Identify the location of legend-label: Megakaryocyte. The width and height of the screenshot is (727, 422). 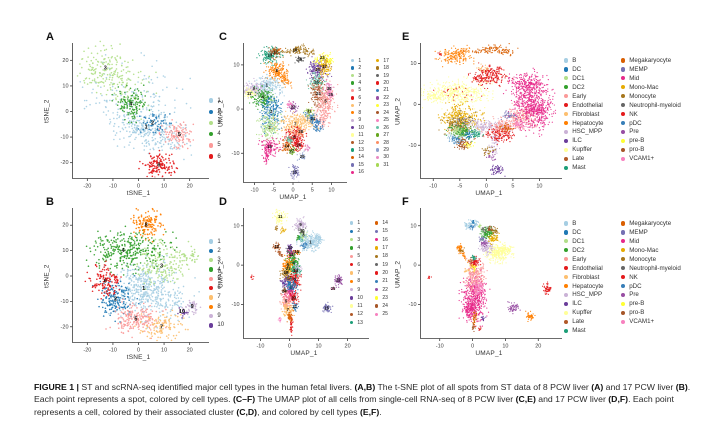
(650, 223).